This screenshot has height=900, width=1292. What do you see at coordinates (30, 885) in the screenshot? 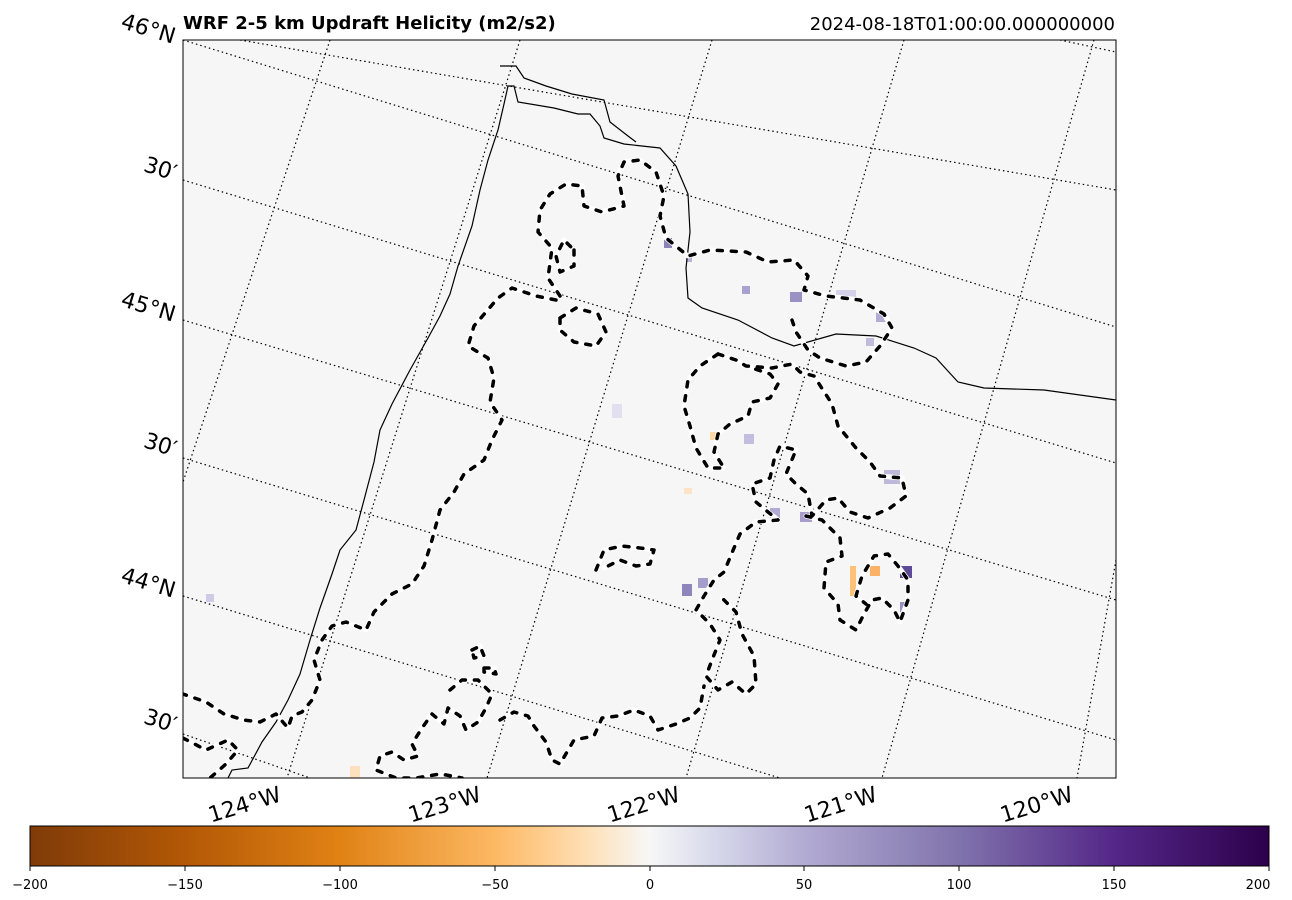
I see `colorbar-tick-label: −200` at bounding box center [30, 885].